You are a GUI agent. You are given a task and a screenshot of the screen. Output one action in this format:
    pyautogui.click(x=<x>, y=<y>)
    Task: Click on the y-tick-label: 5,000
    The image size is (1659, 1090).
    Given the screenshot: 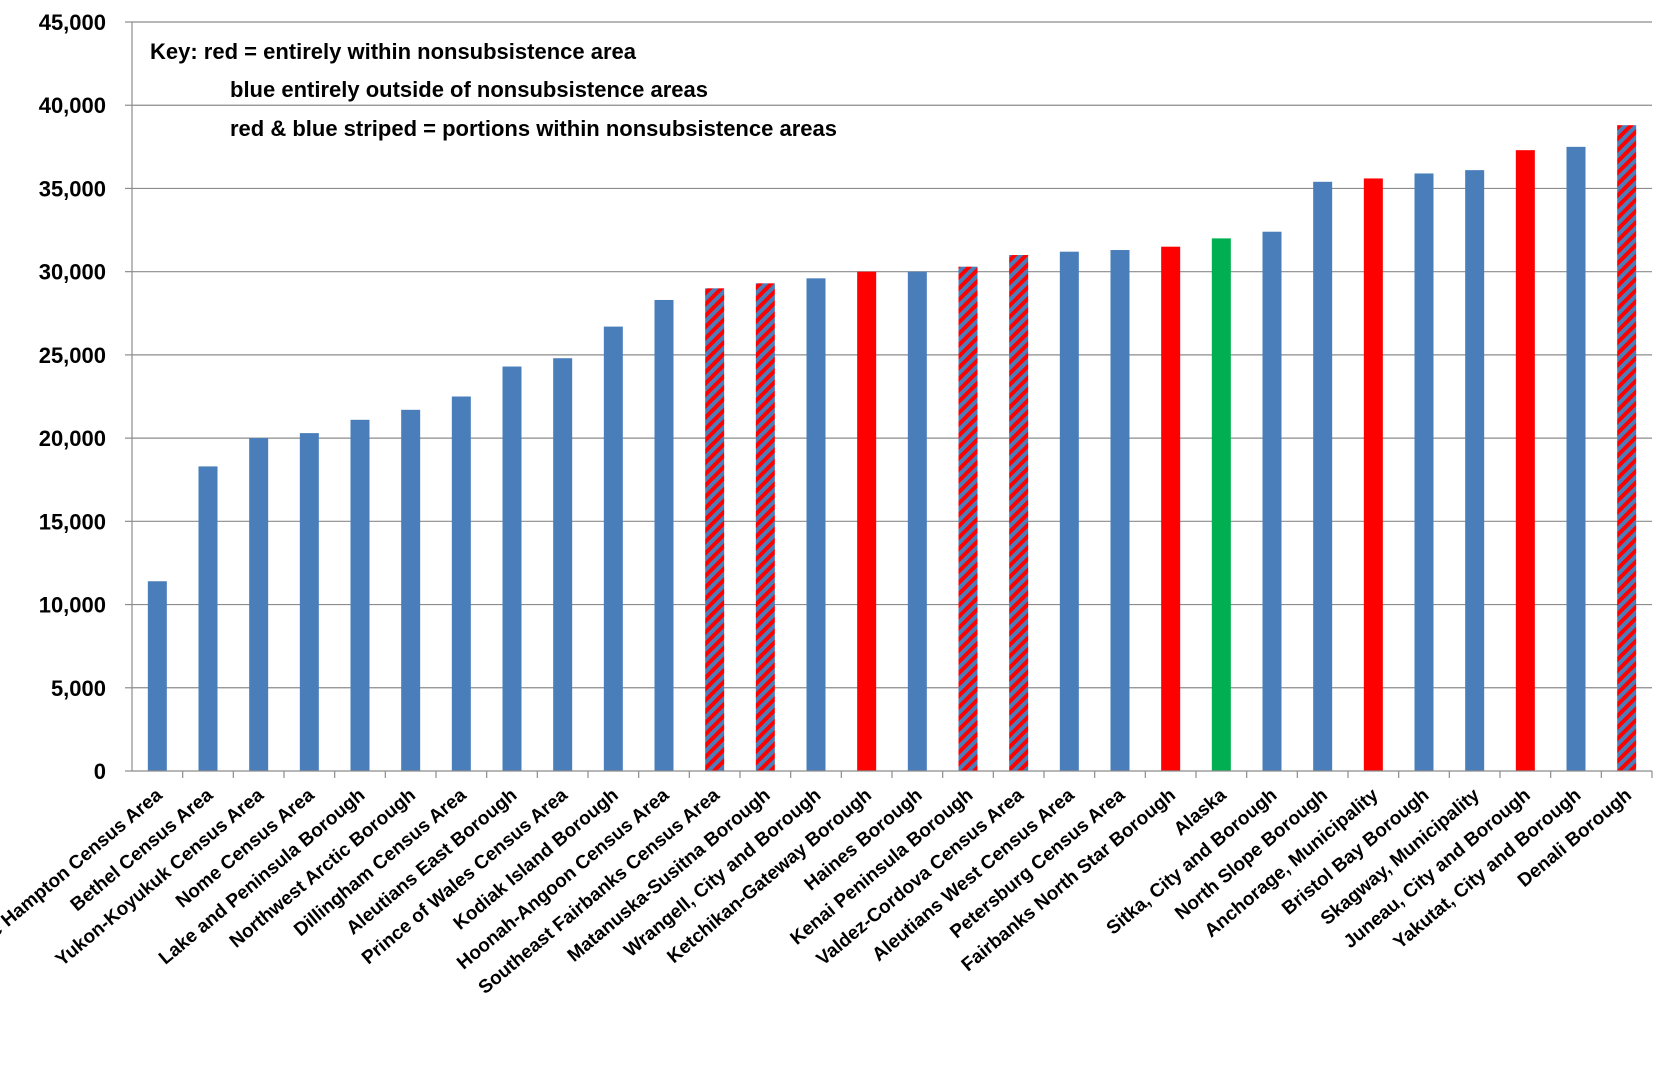 What is the action you would take?
    pyautogui.click(x=78, y=688)
    